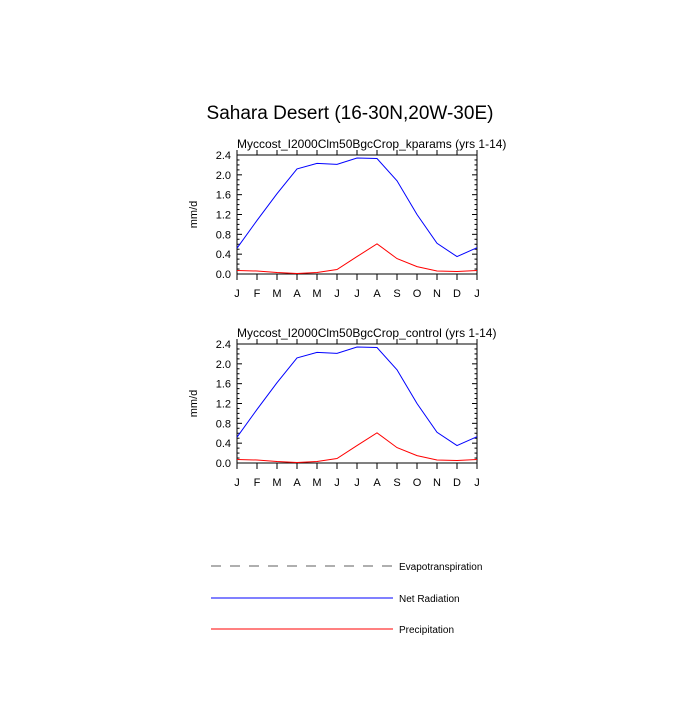 The height and width of the screenshot is (705, 700). Describe the element at coordinates (440, 567) in the screenshot. I see `legend-label-evapotranspiration: Evapotranspiration` at that location.